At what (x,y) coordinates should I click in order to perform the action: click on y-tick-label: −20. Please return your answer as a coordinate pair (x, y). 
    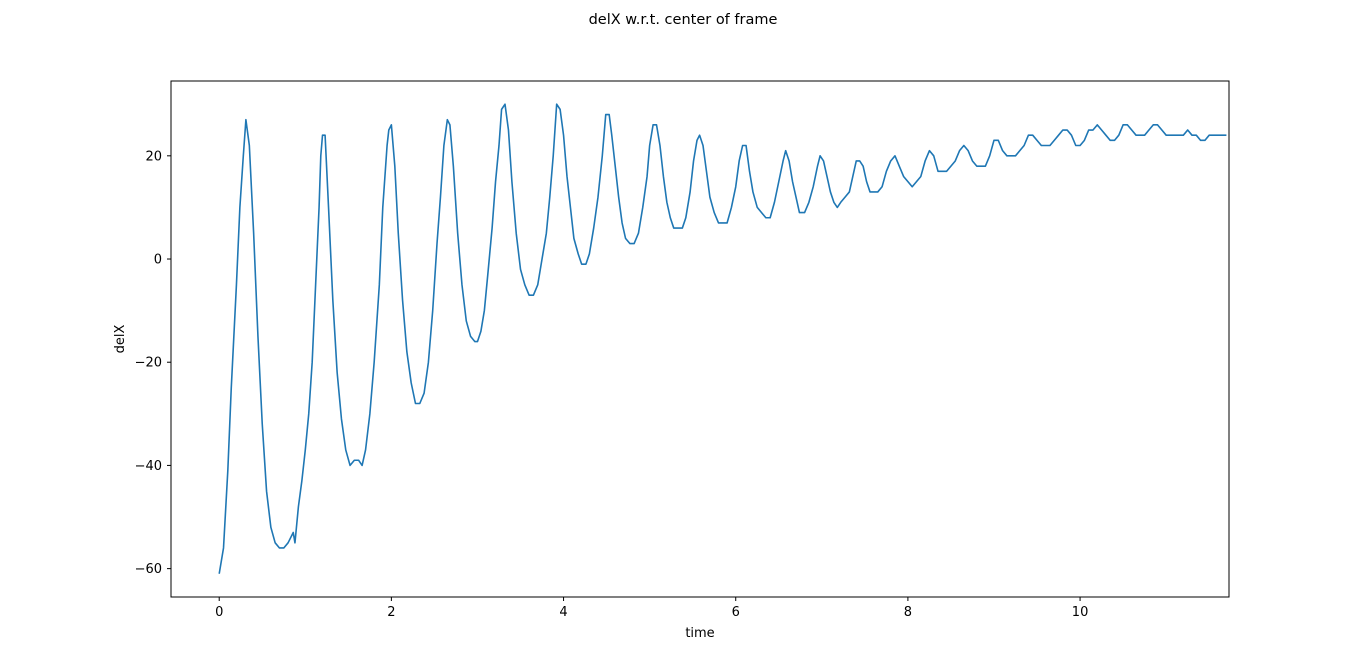
    Looking at the image, I should click on (148, 363).